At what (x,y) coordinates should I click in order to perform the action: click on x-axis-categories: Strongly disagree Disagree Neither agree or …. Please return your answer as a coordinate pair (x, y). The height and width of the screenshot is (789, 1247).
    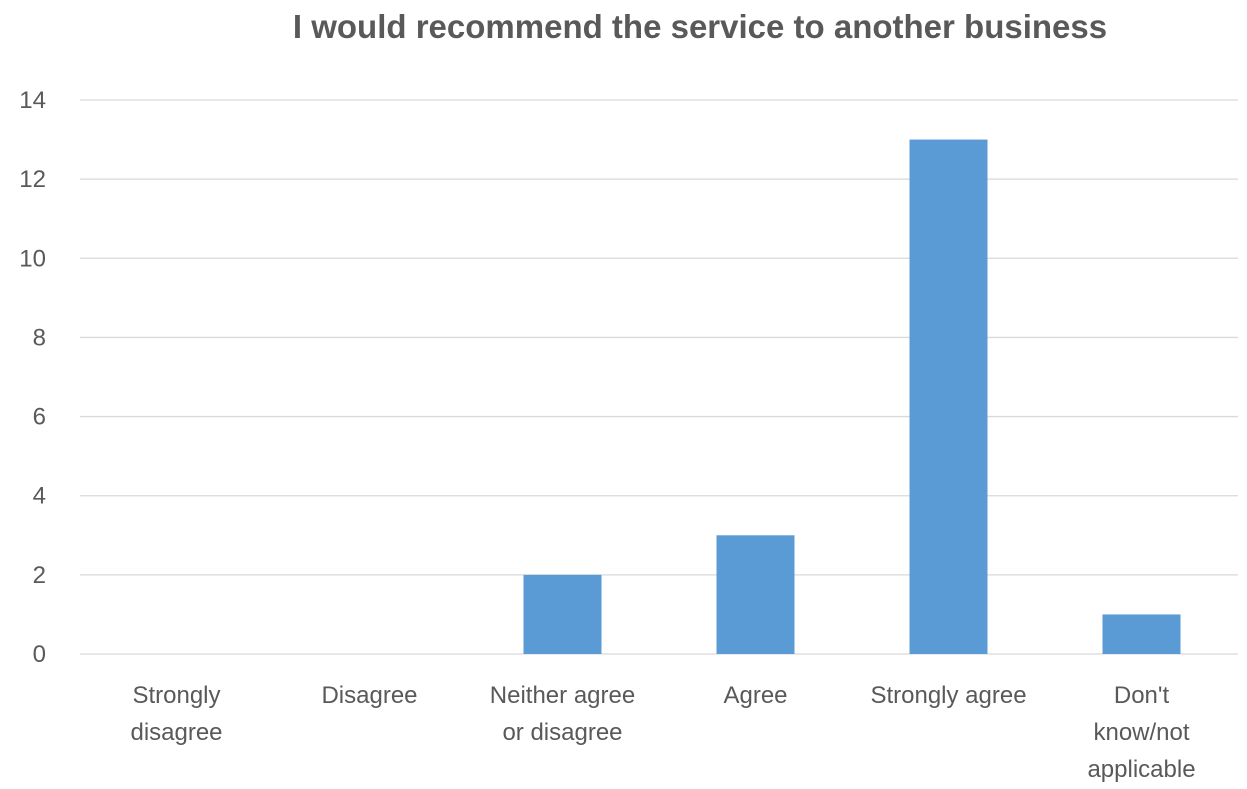
    Looking at the image, I should click on (662, 732).